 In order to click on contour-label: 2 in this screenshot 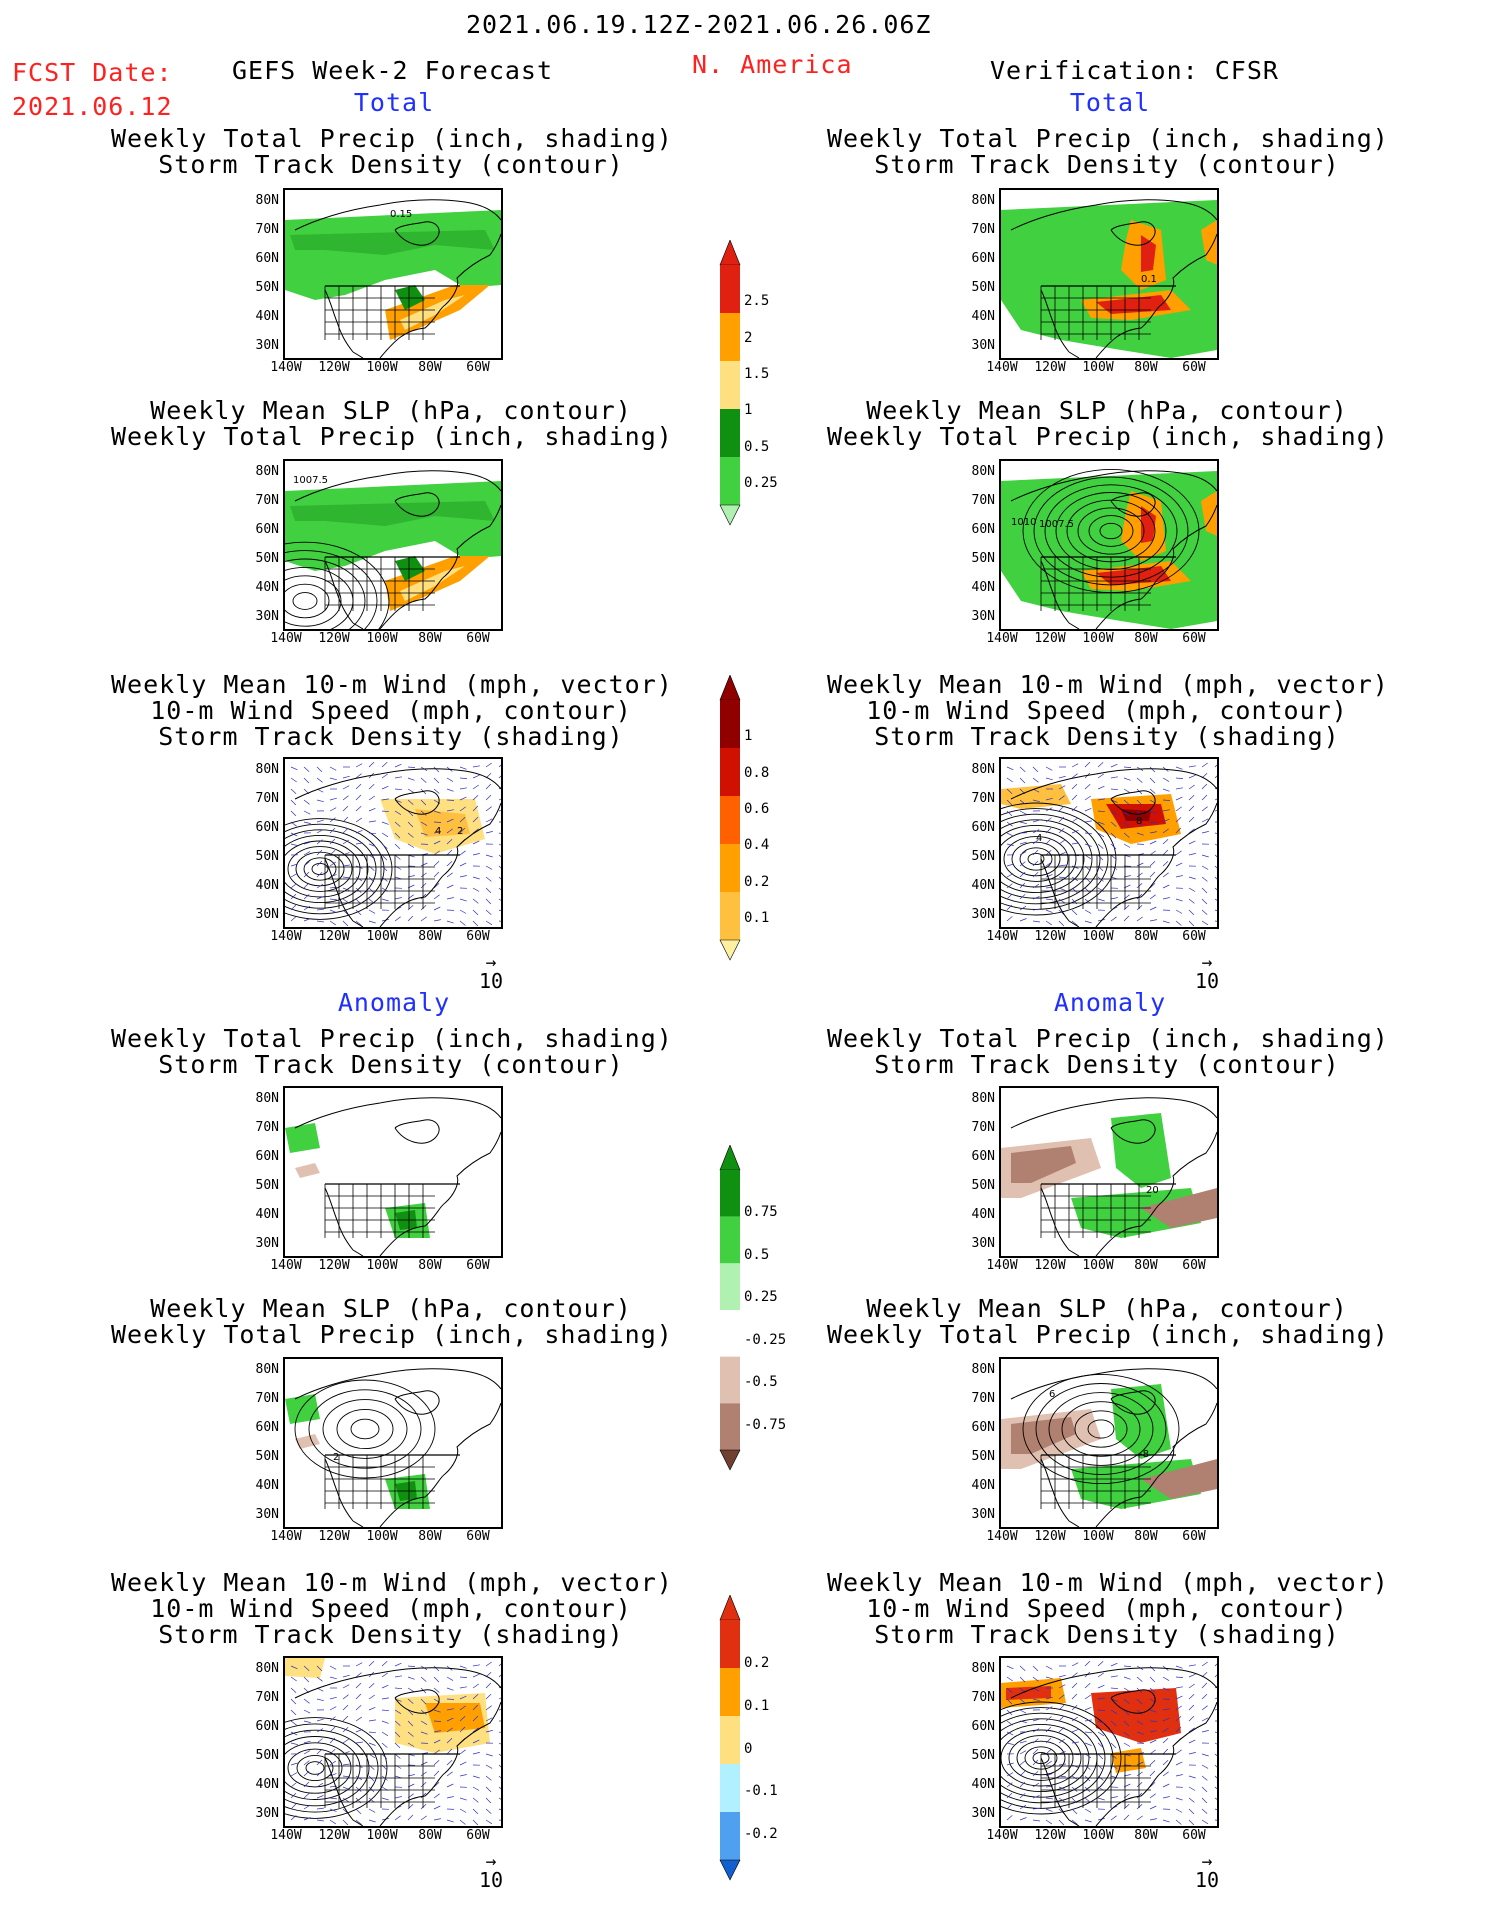, I will do `click(460, 831)`.